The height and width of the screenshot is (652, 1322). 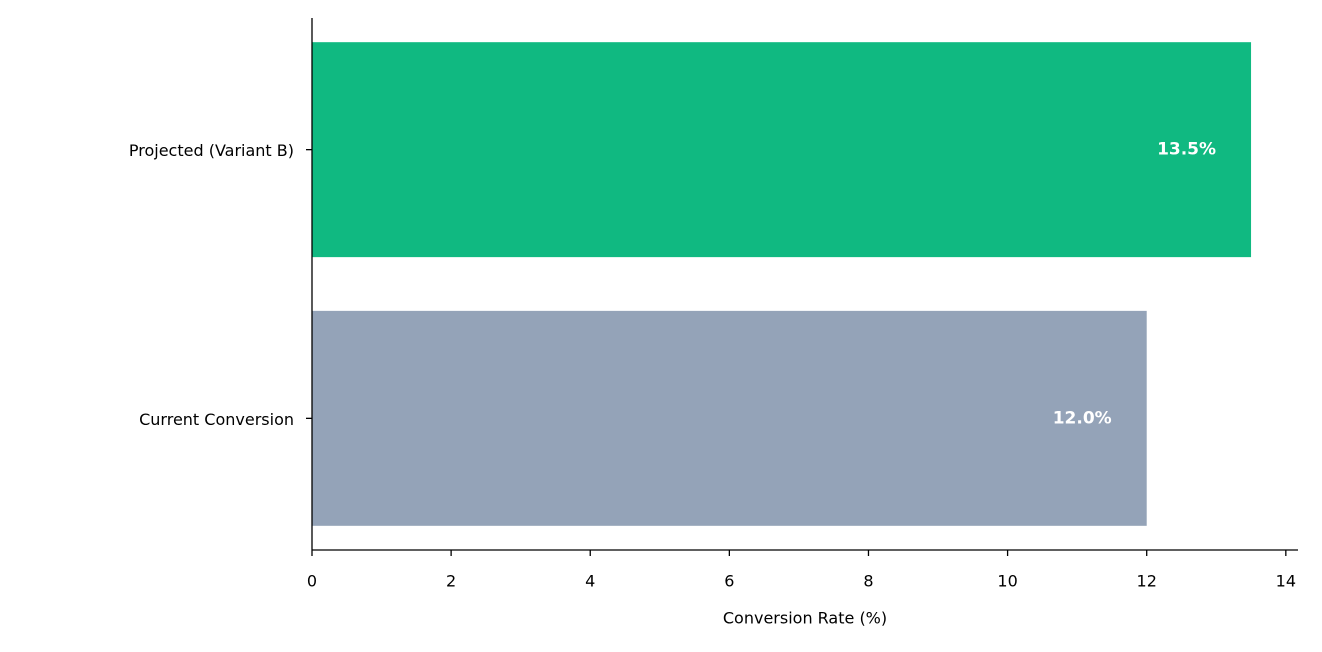 I want to click on x-axis-label: Conversion Rate (%), so click(x=805, y=618).